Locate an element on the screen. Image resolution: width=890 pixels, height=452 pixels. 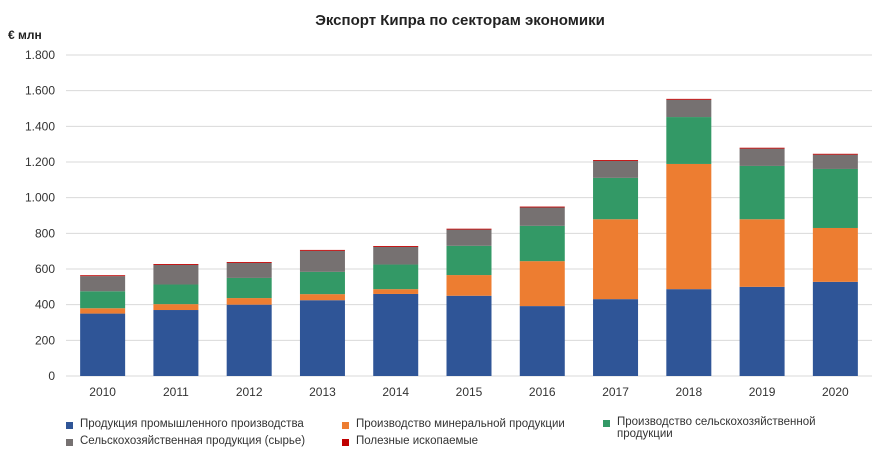
legend-item-4: Полезные ископаемые is located at coordinates (410, 441).